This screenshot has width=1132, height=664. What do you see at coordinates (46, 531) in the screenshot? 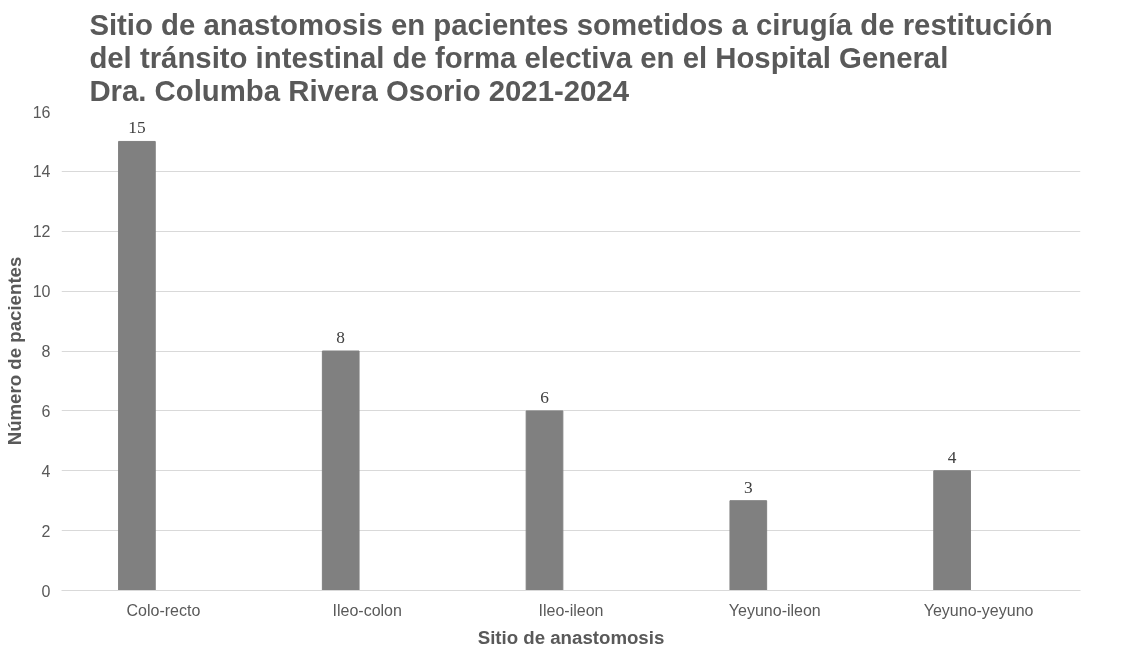
I see `y-tick-label: 2` at bounding box center [46, 531].